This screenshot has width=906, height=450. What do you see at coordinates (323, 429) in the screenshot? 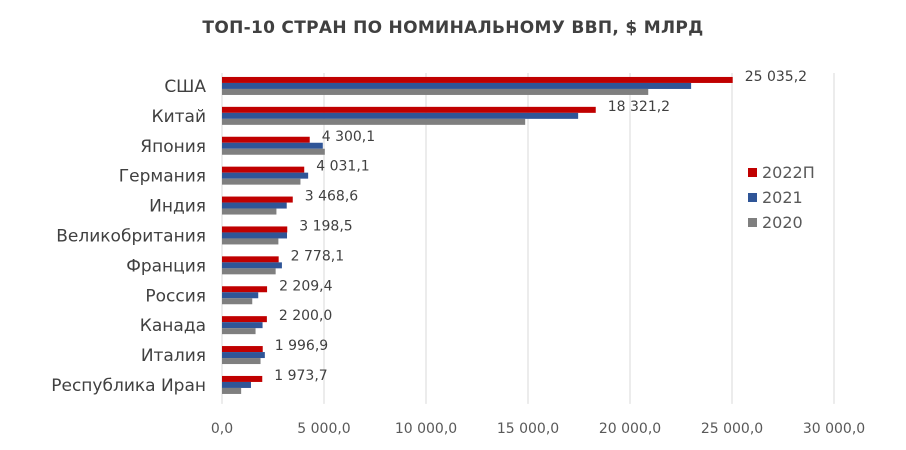
I see `x-tick-label: 5 000,0` at bounding box center [323, 429].